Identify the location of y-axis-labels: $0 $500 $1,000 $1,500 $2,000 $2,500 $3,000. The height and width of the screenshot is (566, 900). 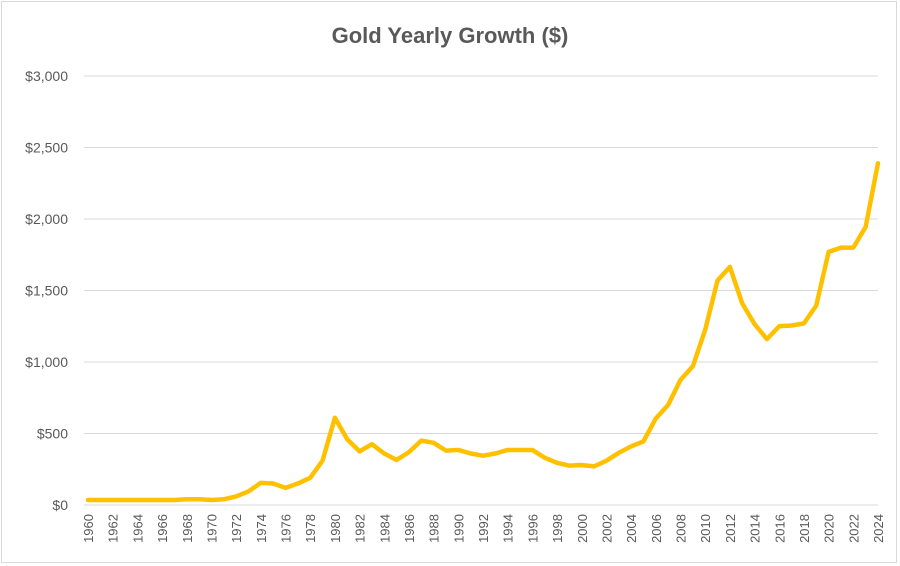
(46, 290).